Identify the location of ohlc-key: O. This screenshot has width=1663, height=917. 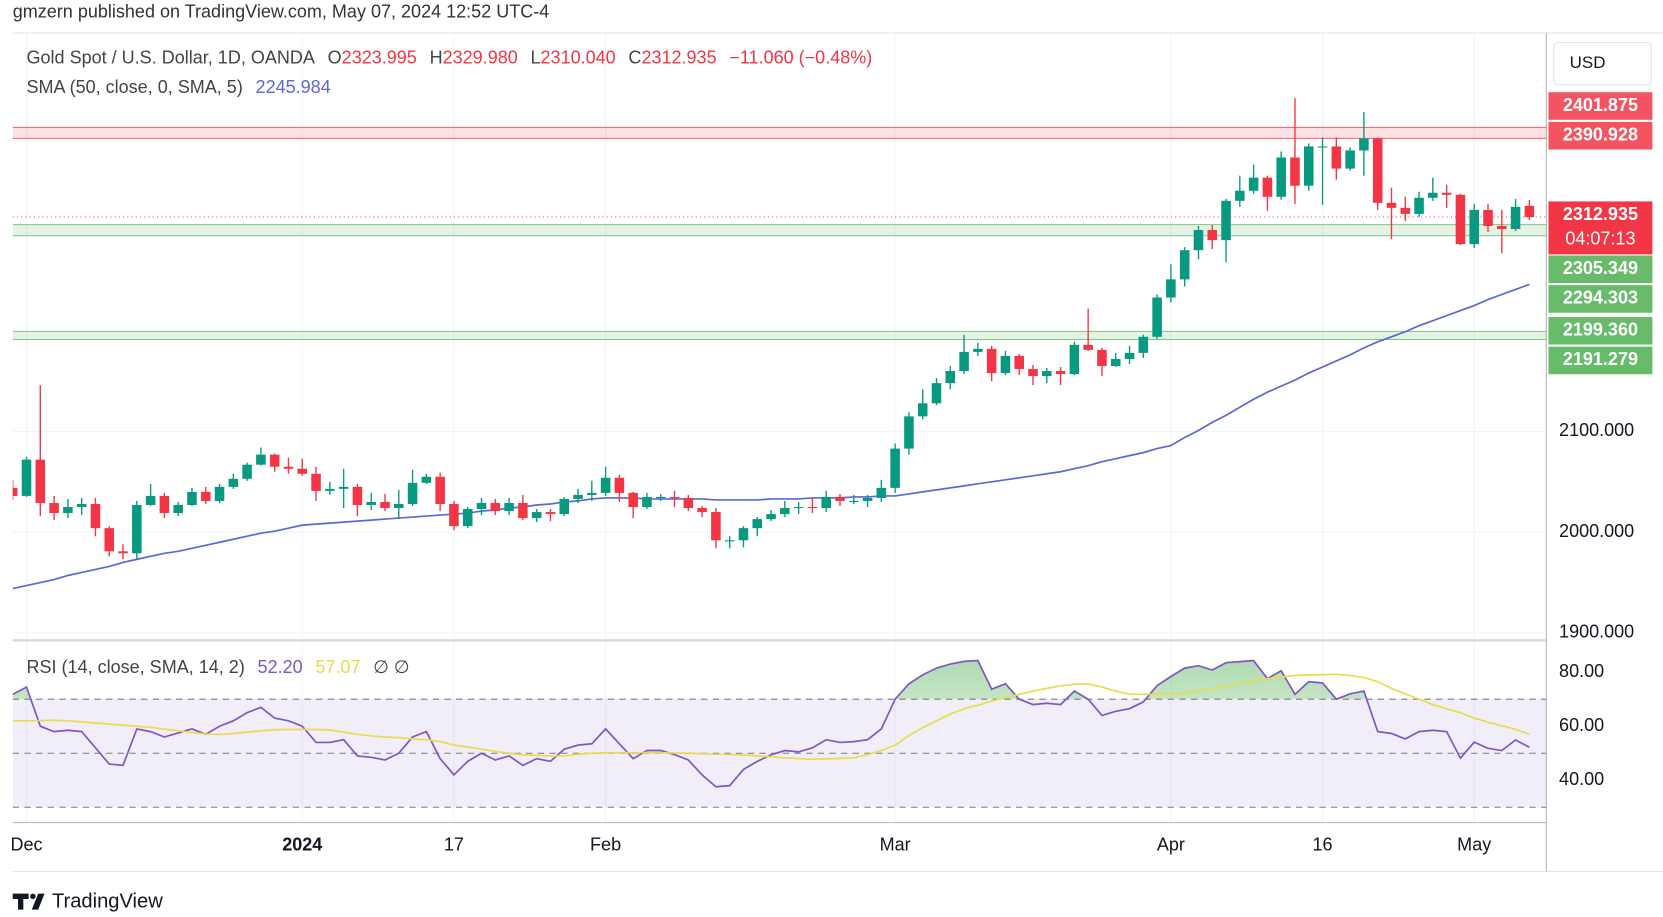
(335, 57).